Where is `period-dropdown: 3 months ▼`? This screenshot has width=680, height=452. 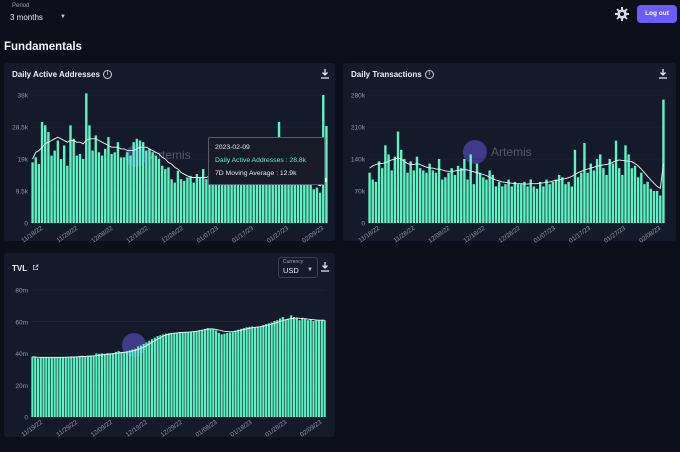
period-dropdown: 3 months ▼ is located at coordinates (38, 17).